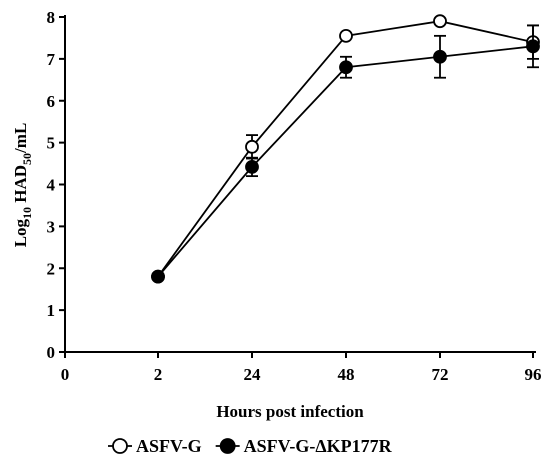 Image resolution: width=550 pixels, height=475 pixels. I want to click on x-tick-label: 0, so click(65, 374).